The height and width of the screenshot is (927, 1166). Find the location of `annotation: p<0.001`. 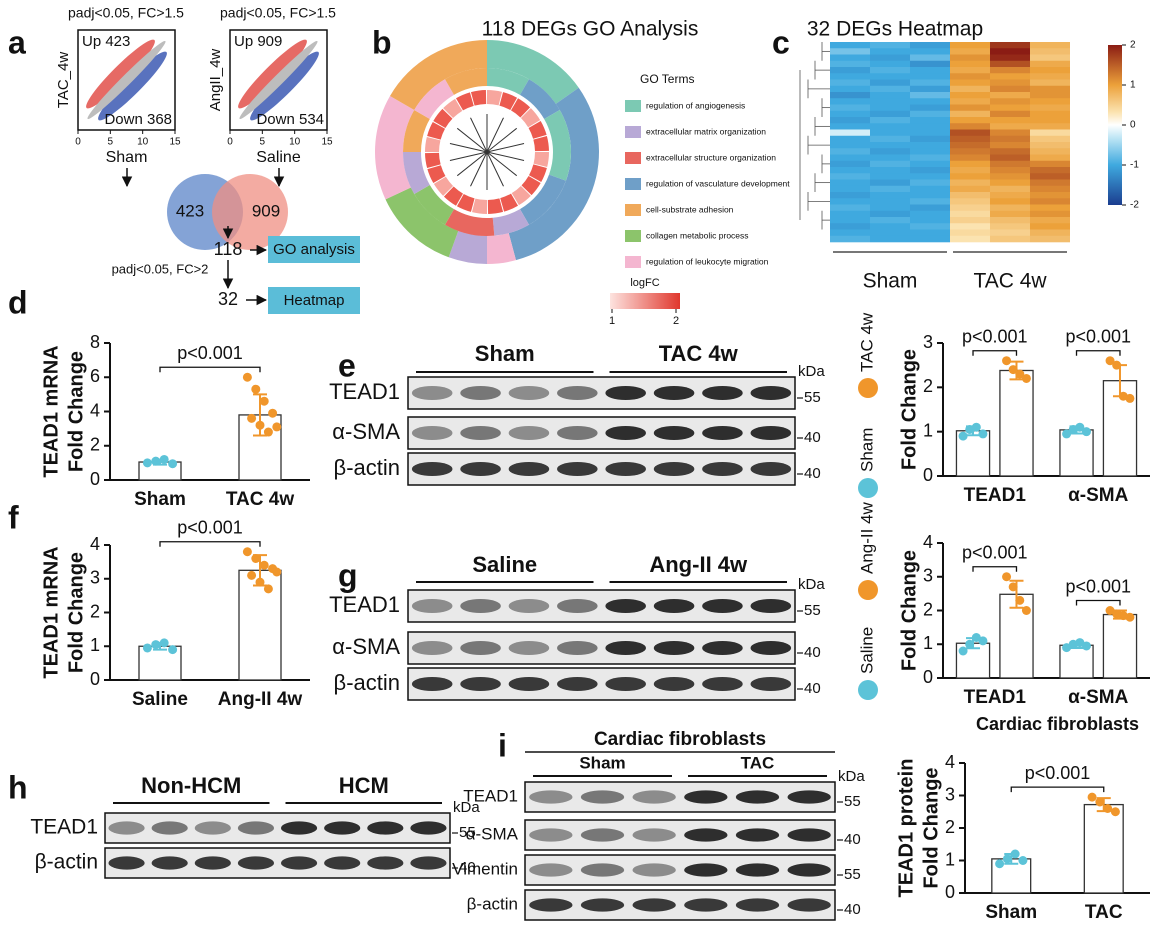

annotation: p<0.001 is located at coordinates (210, 353).